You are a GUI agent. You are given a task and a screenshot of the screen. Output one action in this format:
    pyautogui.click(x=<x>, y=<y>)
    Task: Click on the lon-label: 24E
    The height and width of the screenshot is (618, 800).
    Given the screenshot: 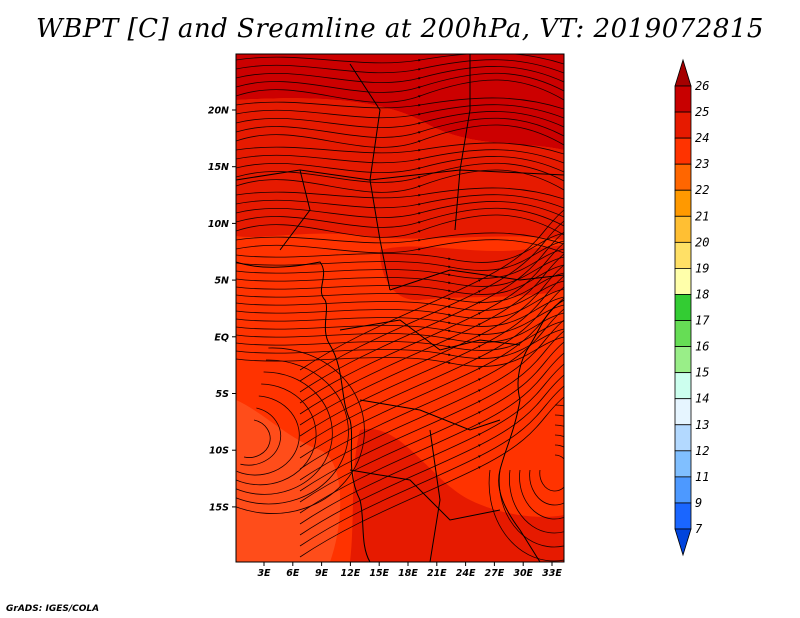 What is the action you would take?
    pyautogui.click(x=466, y=573)
    